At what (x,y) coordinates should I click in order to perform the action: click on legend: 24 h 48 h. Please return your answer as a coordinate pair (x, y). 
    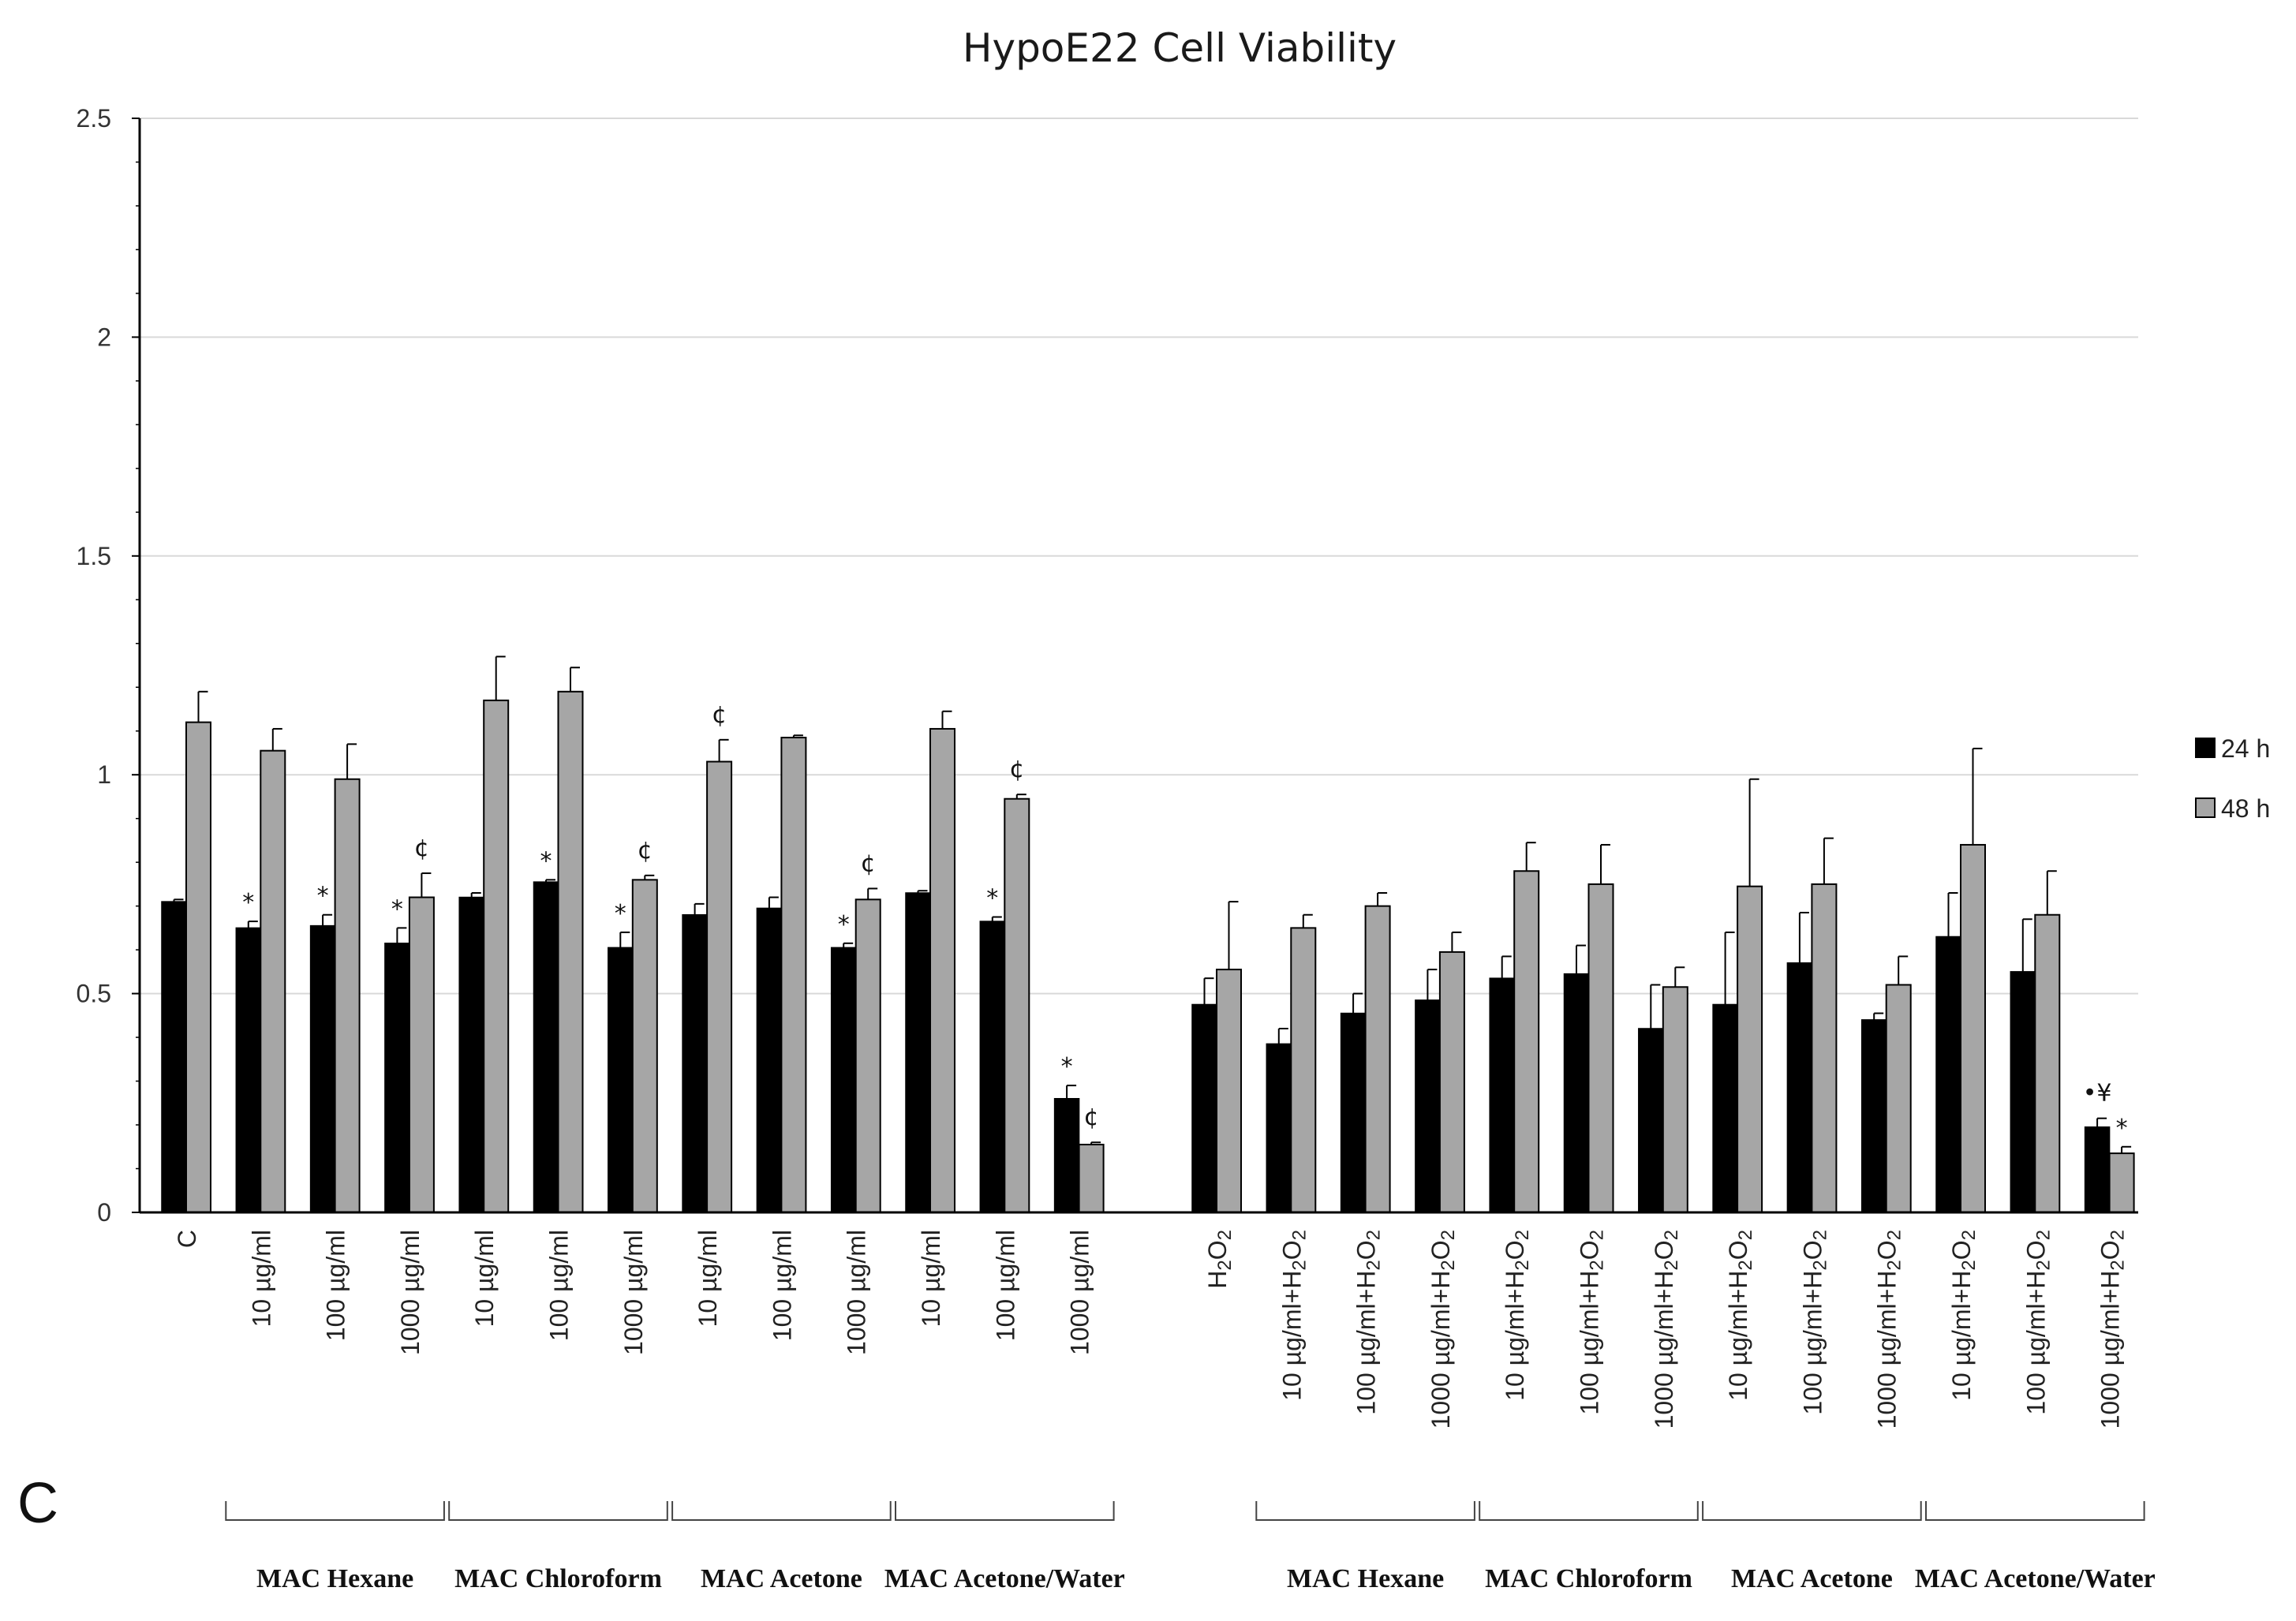
    Looking at the image, I should click on (2232, 778).